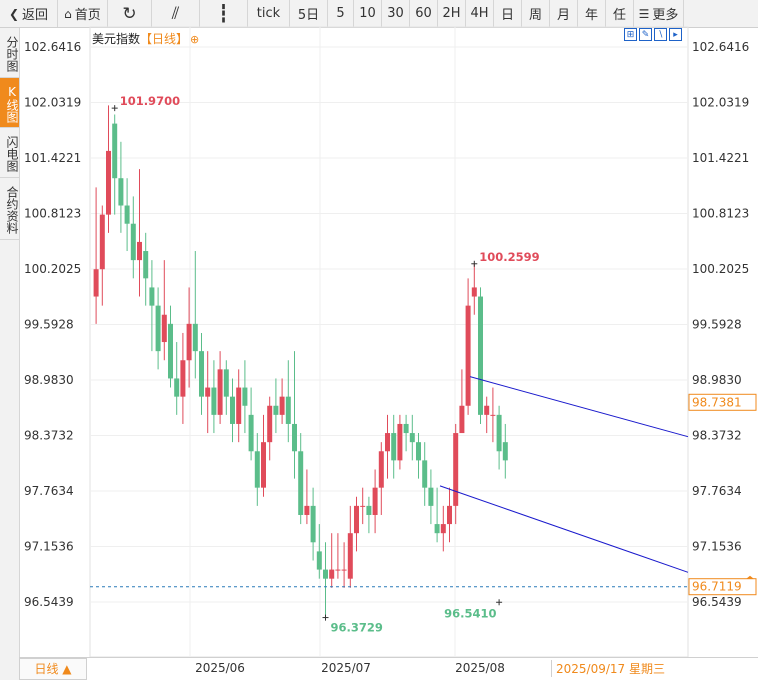  I want to click on y-tick-label-left: 100.2025, so click(52, 269).